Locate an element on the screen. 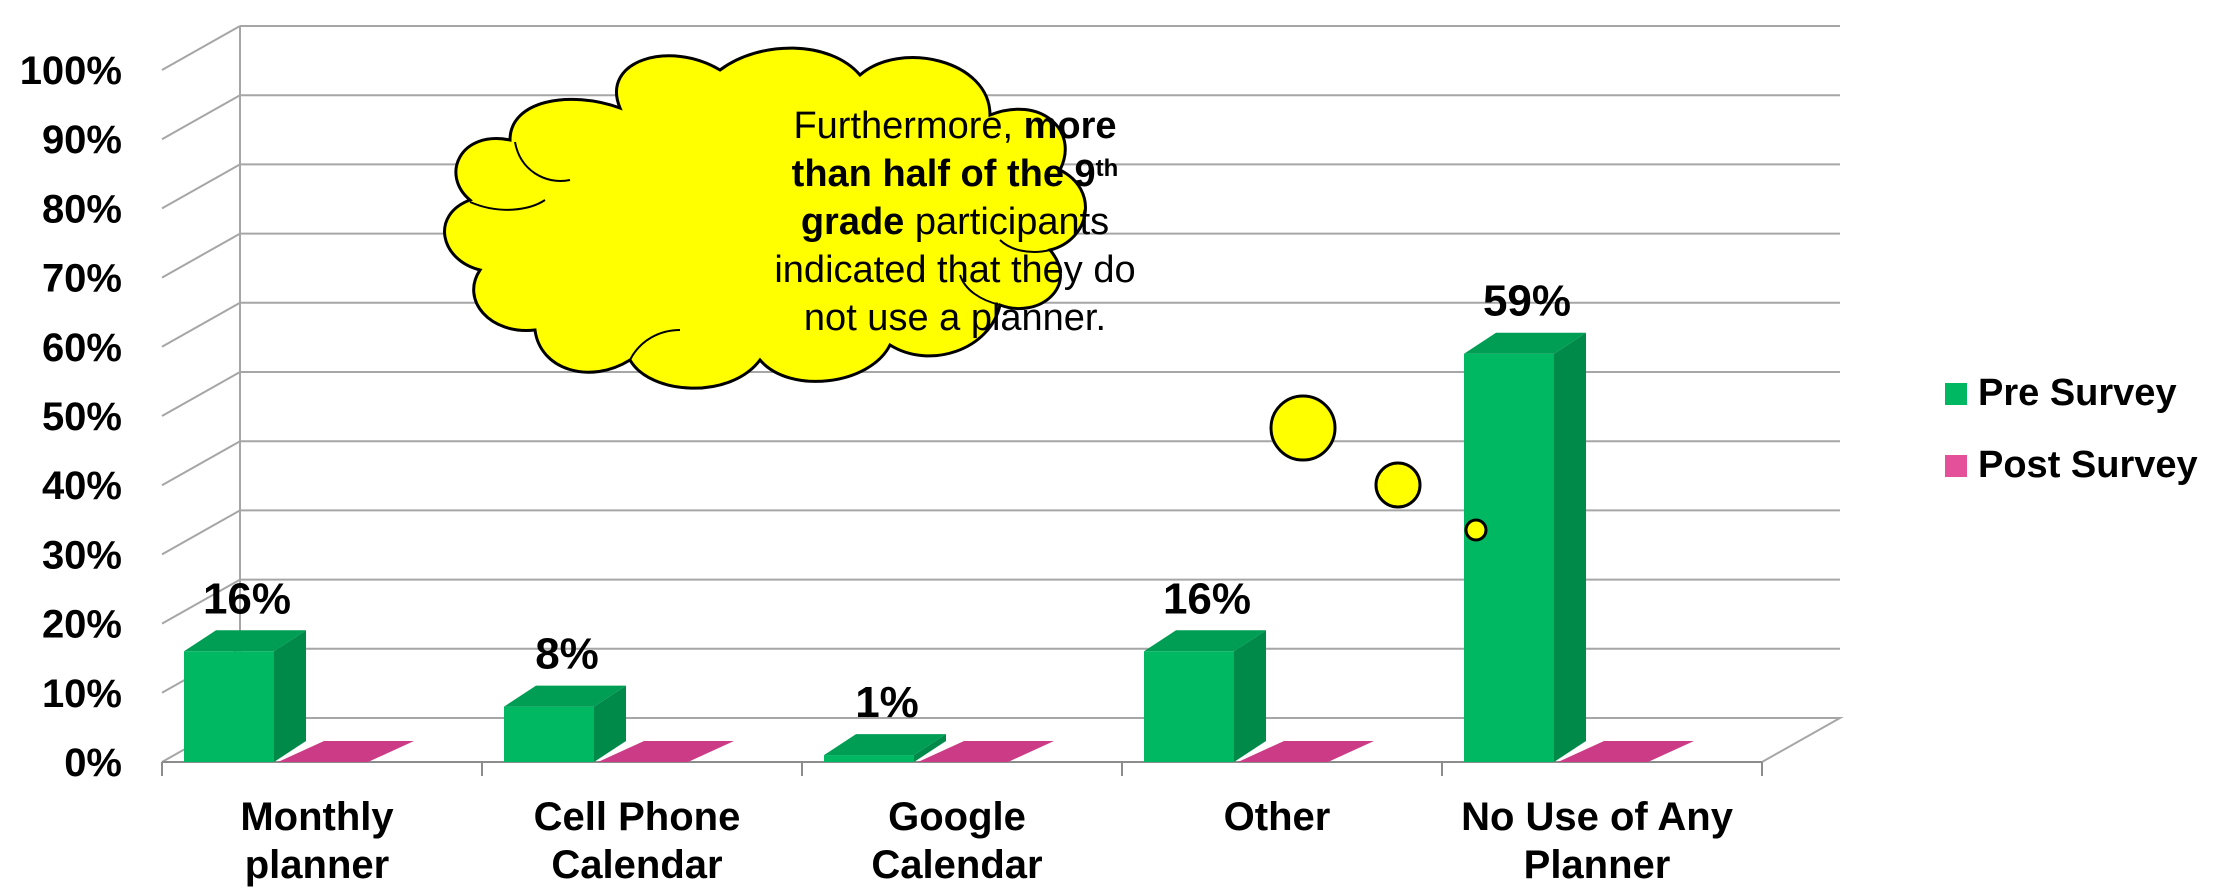 Image resolution: width=2239 pixels, height=888 pixels. y-tick-label: 20% is located at coordinates (82, 625).